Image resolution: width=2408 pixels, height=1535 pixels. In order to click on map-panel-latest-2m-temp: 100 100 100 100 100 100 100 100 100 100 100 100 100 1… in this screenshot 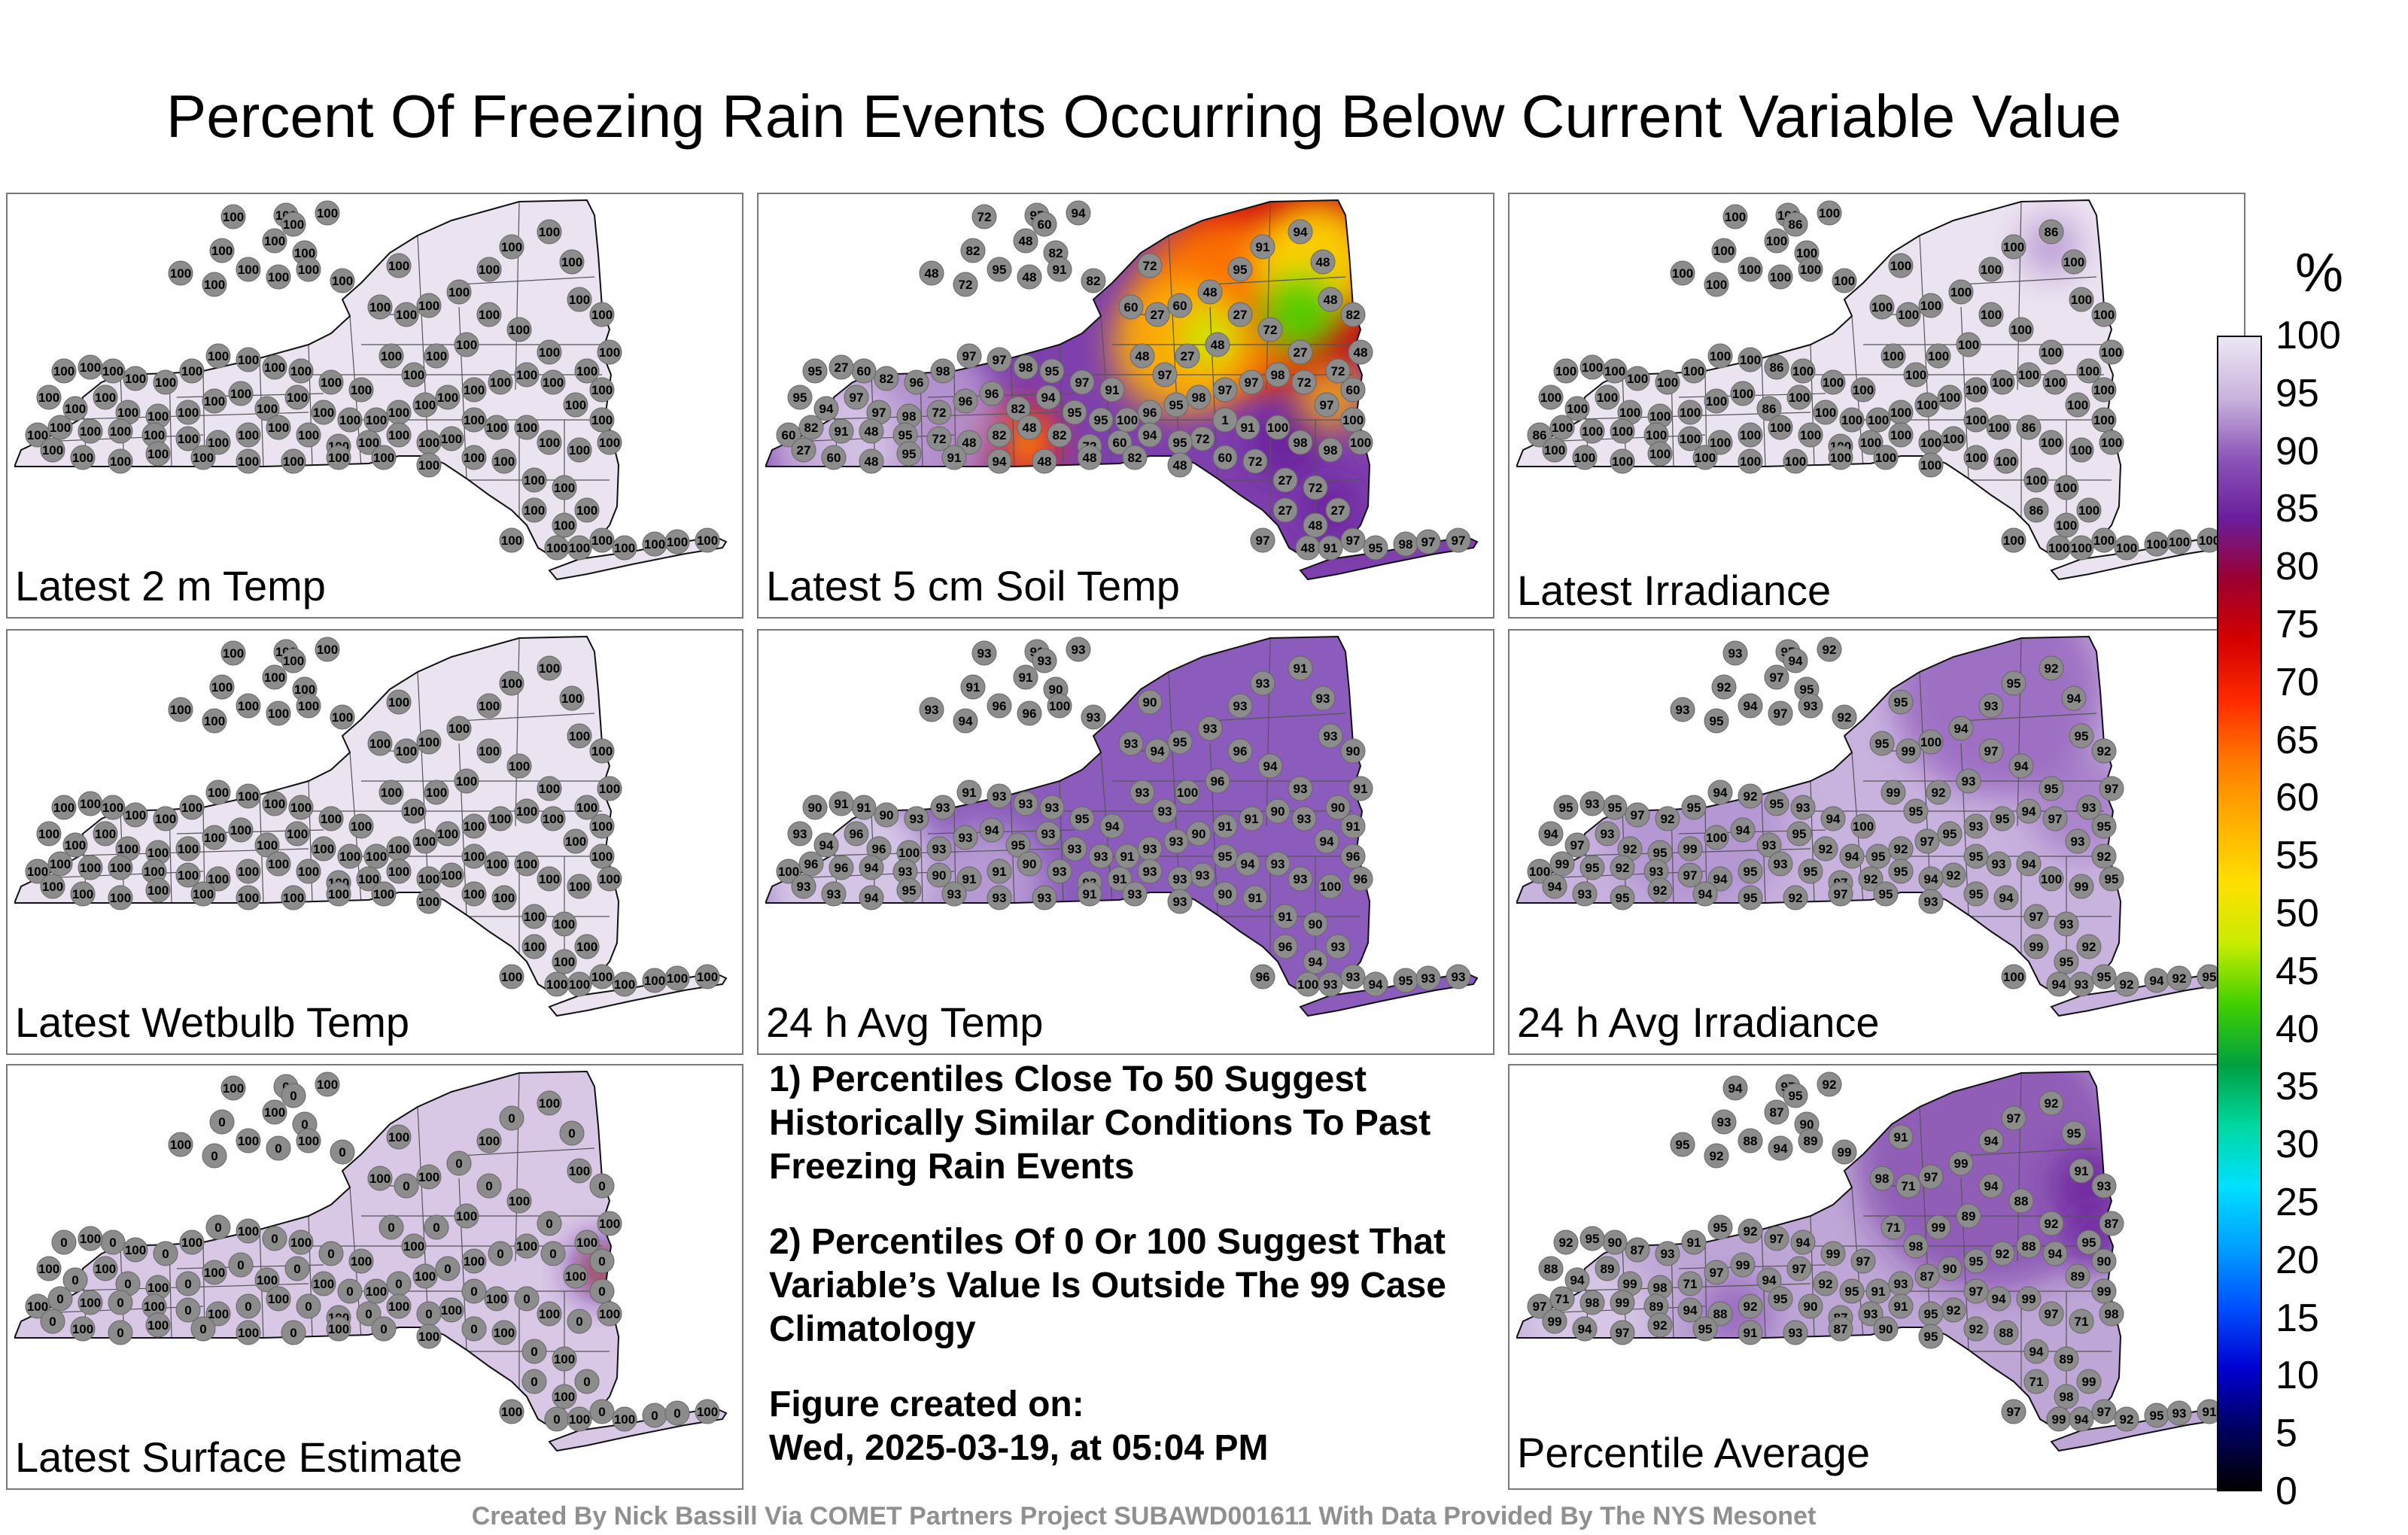, I will do `click(374, 406)`.